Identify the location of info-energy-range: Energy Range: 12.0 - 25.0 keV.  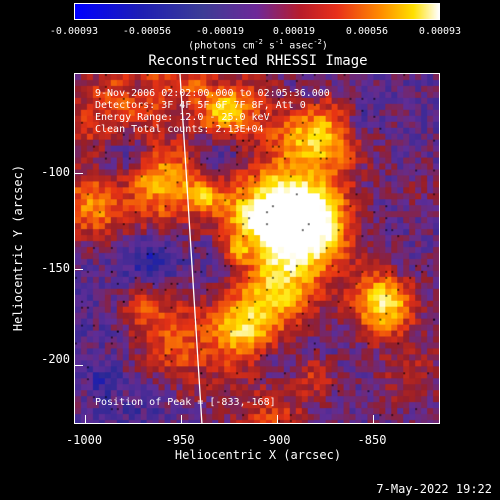
(182, 117).